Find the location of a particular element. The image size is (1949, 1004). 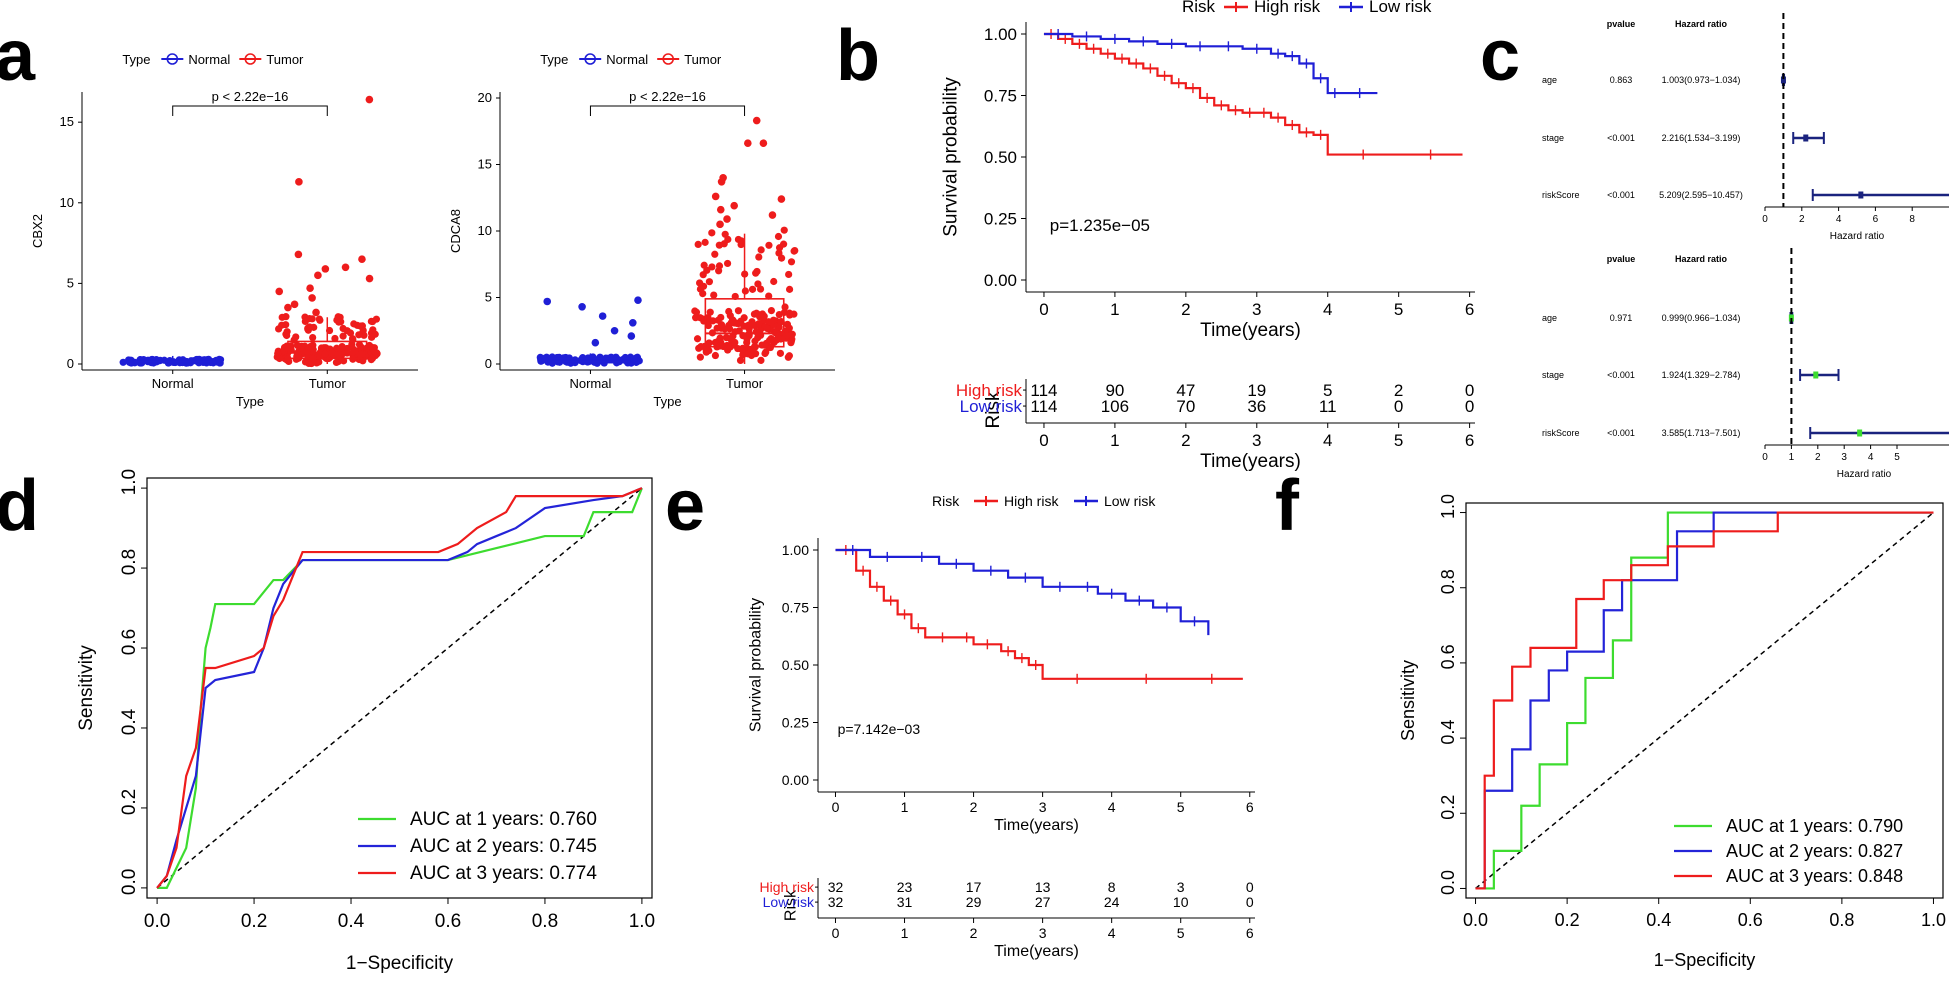

risk-table-title: Risk is located at coordinates (993, 409).